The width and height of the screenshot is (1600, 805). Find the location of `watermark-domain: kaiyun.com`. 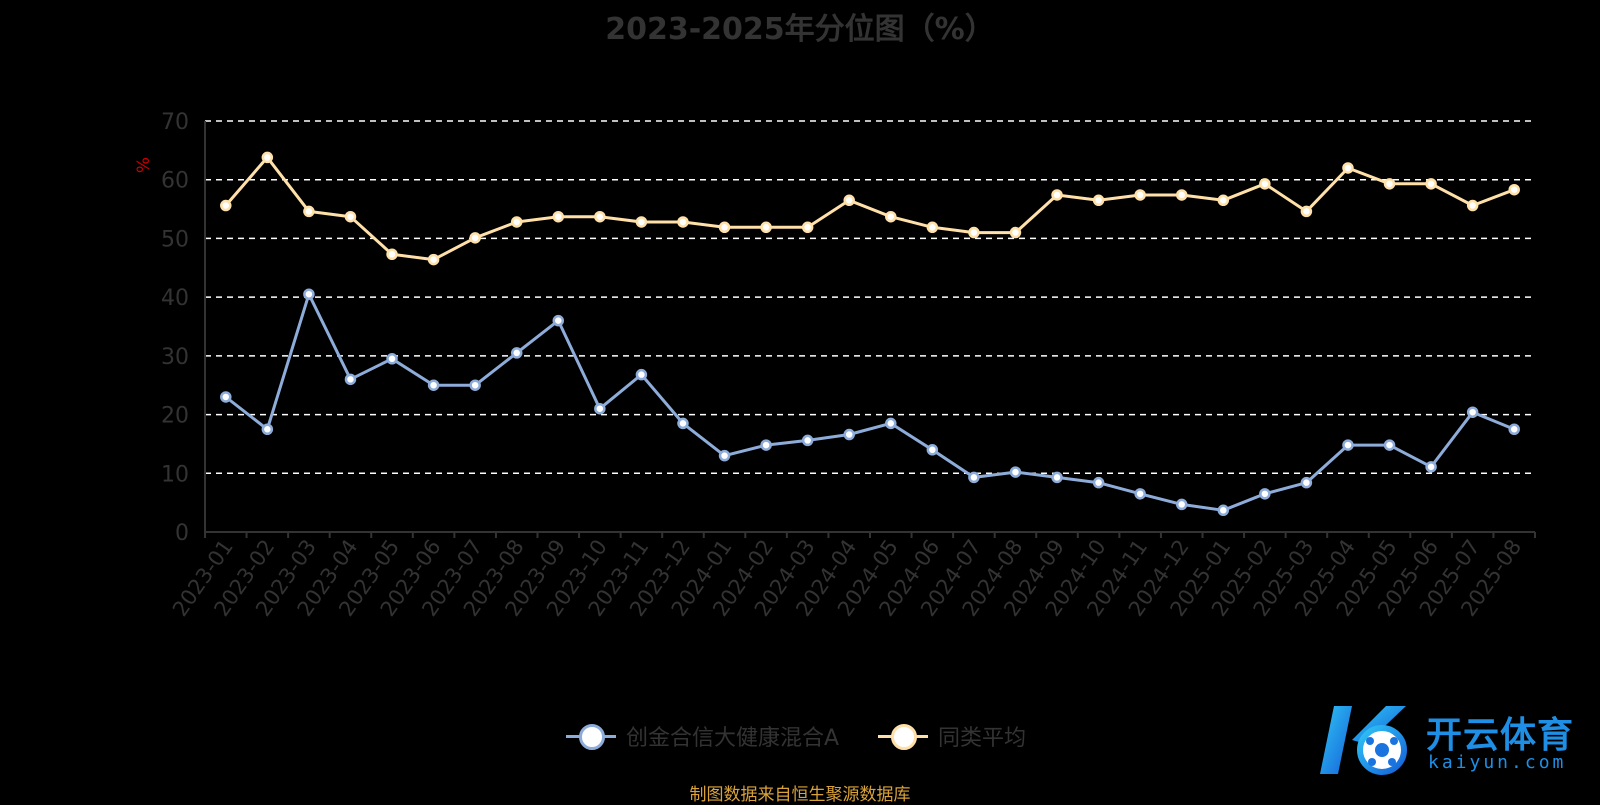

watermark-domain: kaiyun.com is located at coordinates (1497, 762).